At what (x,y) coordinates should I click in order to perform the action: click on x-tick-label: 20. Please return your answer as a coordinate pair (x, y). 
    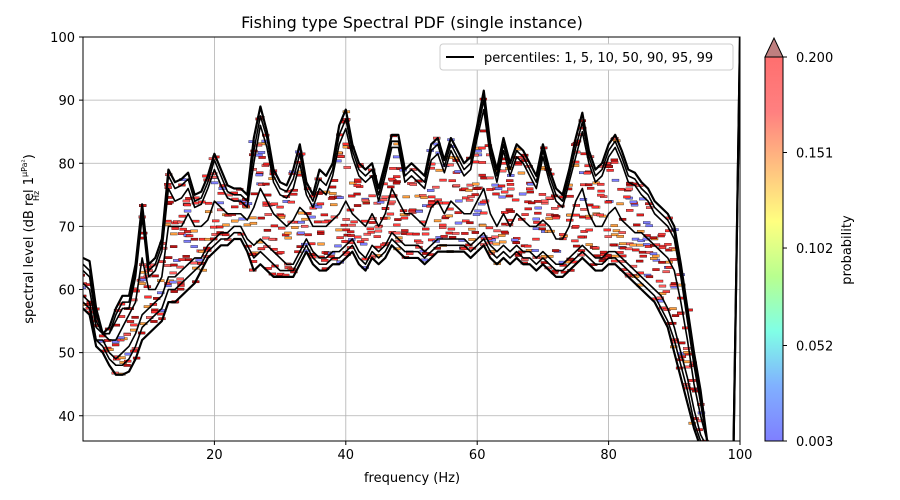
    Looking at the image, I should click on (214, 455).